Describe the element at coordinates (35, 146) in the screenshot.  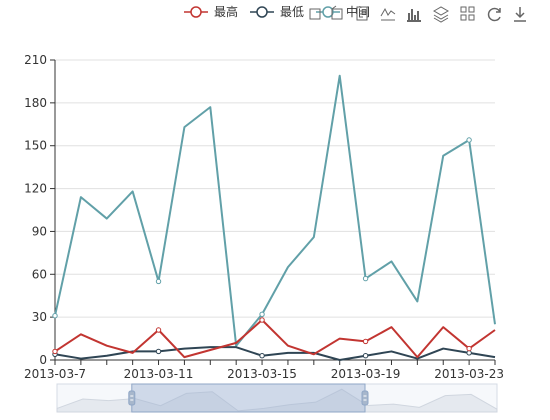
I see `y-tick-label: 150` at that location.